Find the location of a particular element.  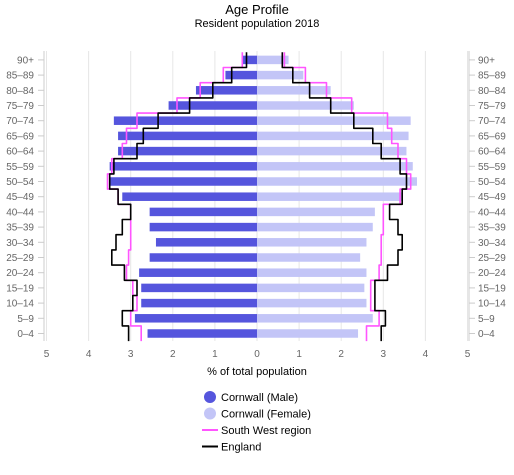

y-tick-label-right: 0–4 is located at coordinates (486, 334).